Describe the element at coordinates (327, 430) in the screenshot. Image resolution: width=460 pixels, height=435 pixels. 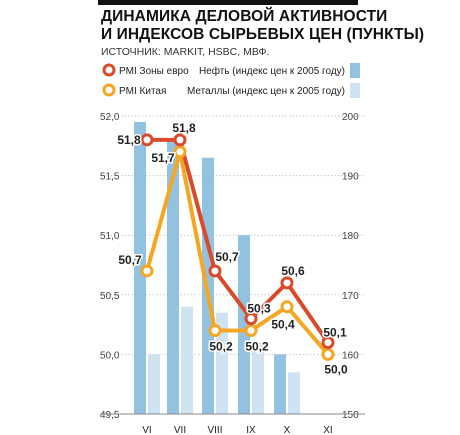
I see `x-tick-label: XI` at that location.